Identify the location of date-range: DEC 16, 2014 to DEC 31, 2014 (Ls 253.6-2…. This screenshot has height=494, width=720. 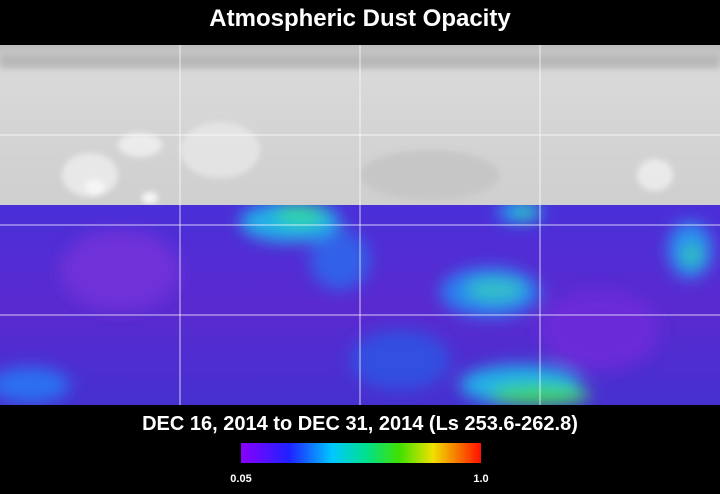
(360, 424).